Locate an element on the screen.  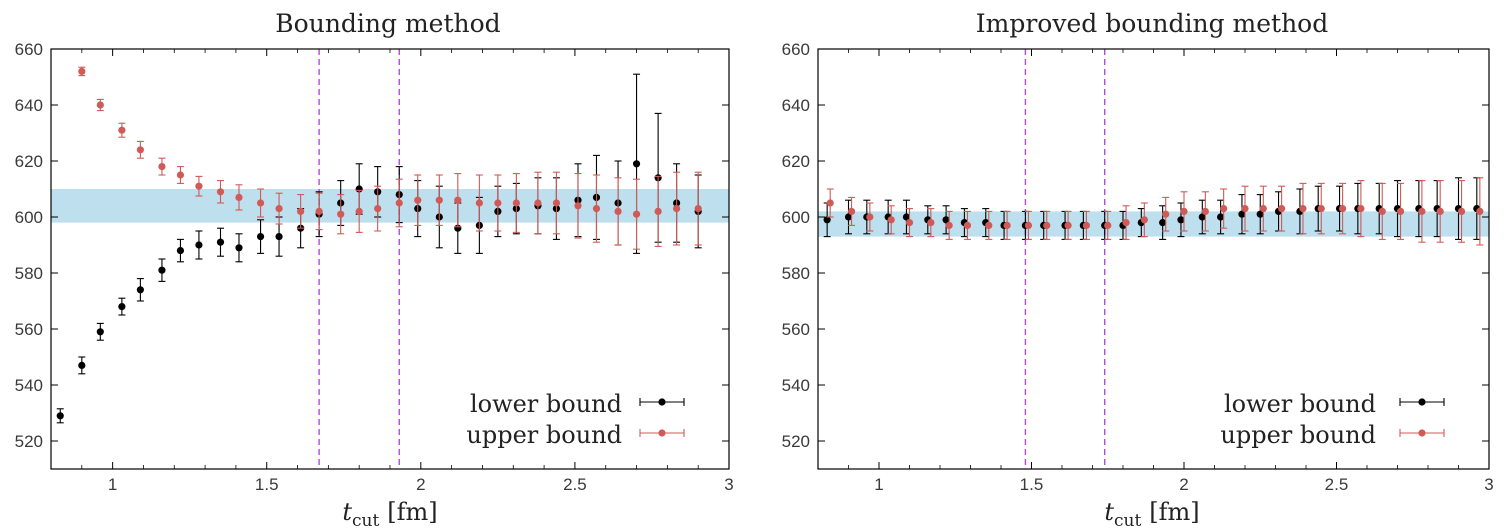
x-tick-label: 3 is located at coordinates (1488, 484).